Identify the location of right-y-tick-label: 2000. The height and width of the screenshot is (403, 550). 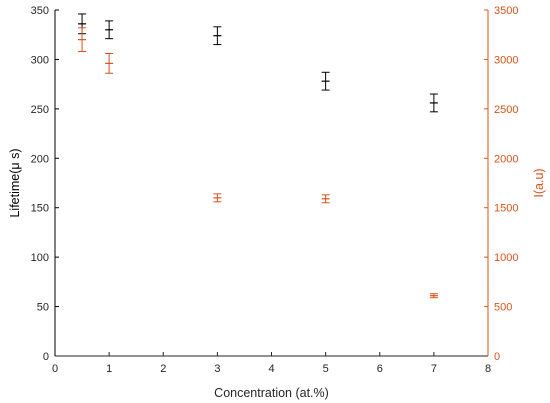
(506, 159).